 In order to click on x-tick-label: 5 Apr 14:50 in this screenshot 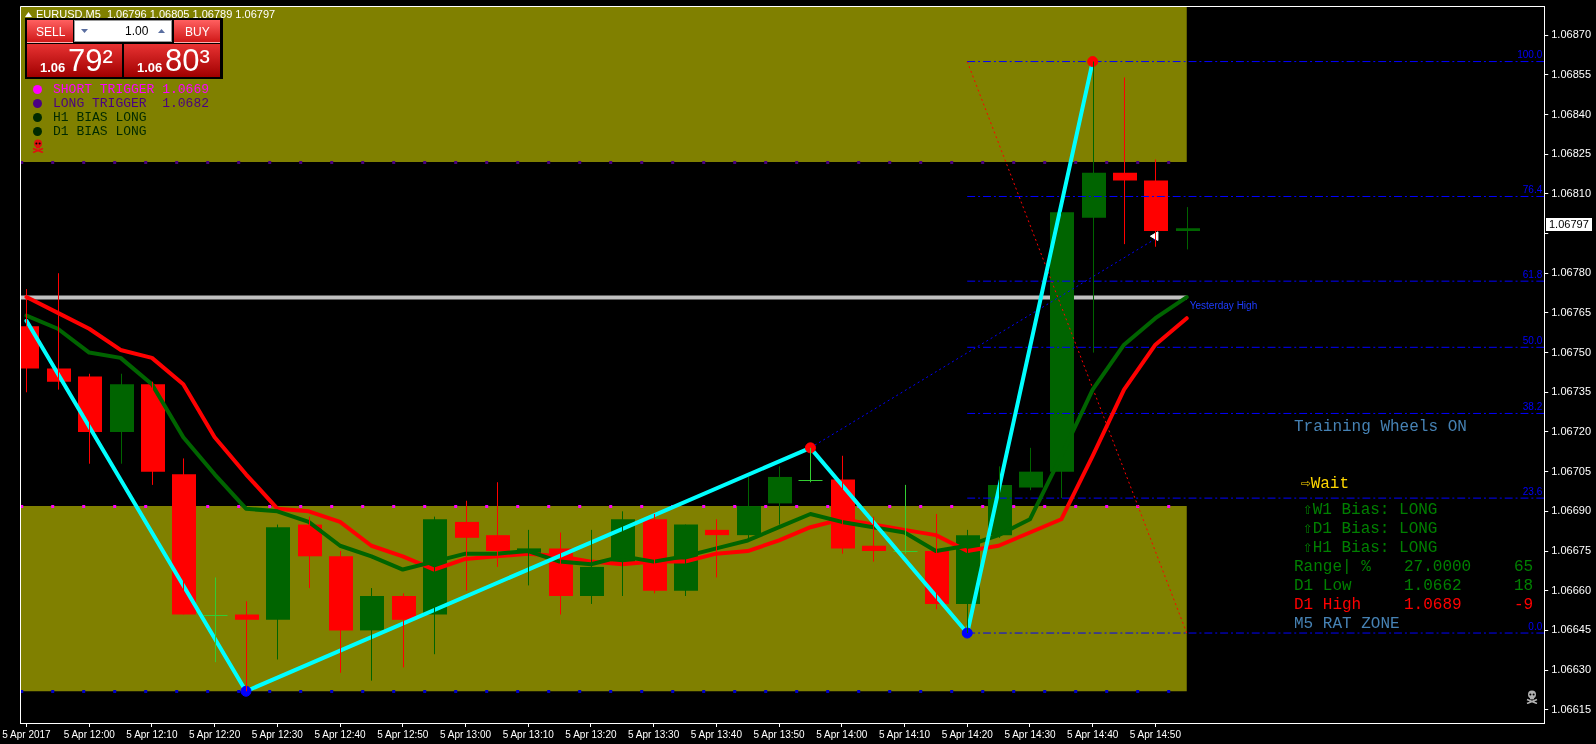, I will do `click(1155, 734)`.